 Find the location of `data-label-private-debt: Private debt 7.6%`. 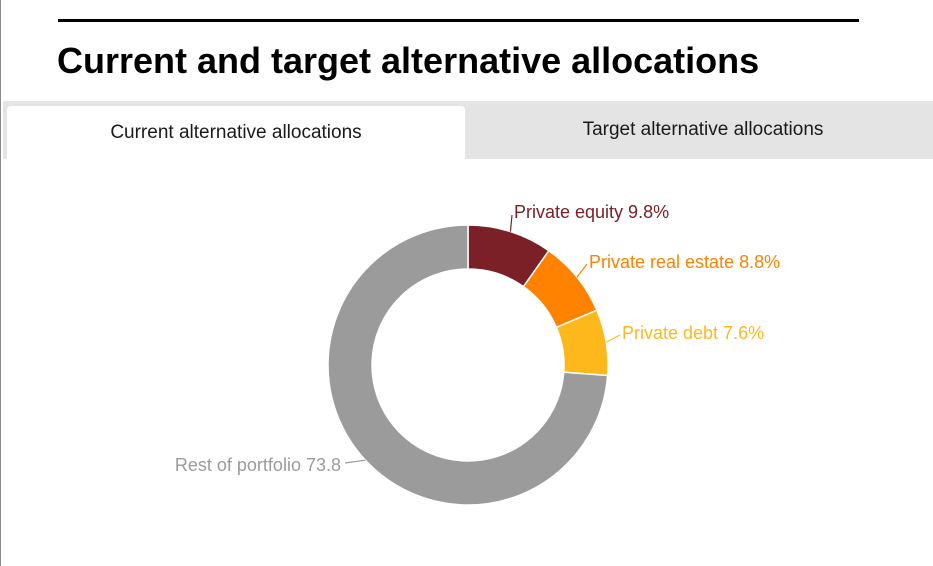

data-label-private-debt: Private debt 7.6% is located at coordinates (693, 333).